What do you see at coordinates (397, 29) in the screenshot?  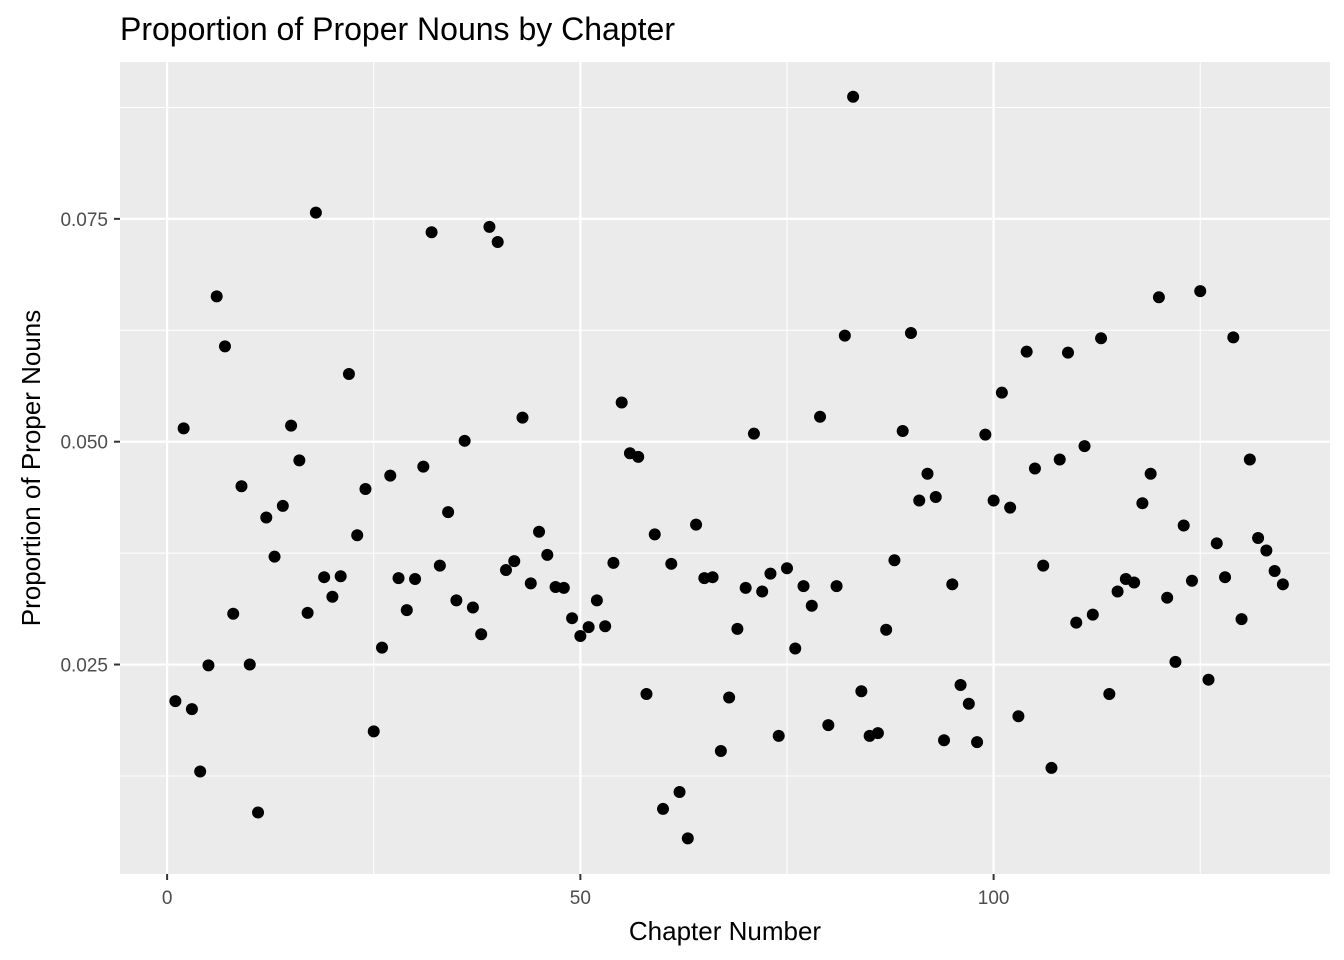 I see `chart-title: Proportion of Proper Nouns by Chapter` at bounding box center [397, 29].